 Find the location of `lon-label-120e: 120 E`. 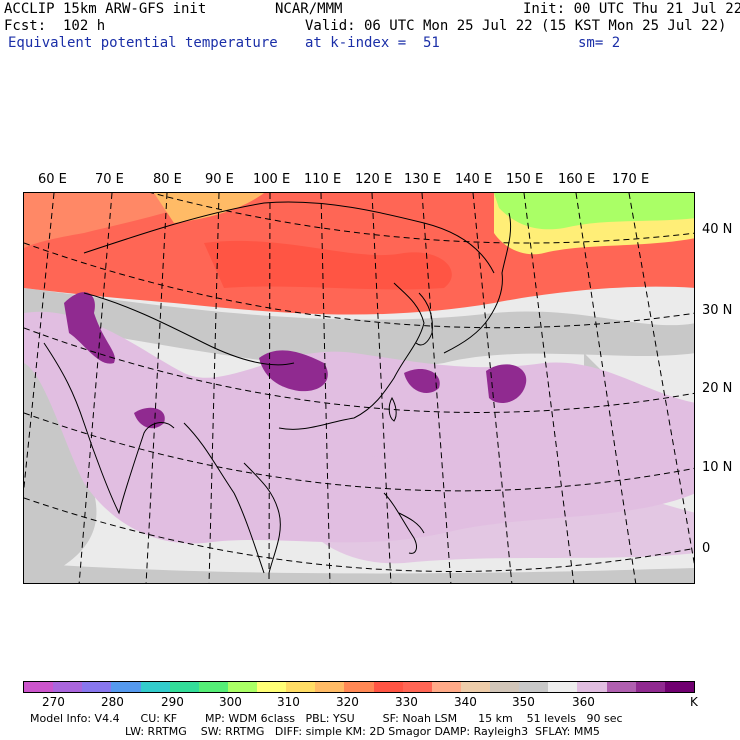

lon-label-120e: 120 E is located at coordinates (374, 179).